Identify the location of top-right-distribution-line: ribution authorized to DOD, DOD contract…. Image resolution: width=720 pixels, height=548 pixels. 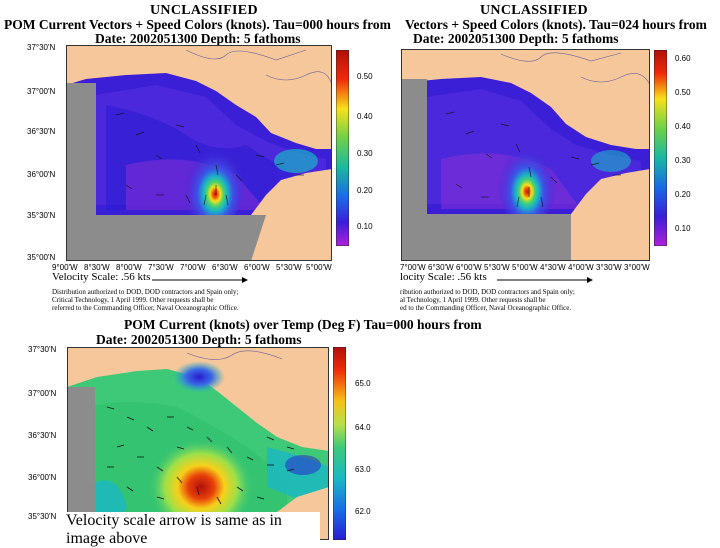
(487, 292).